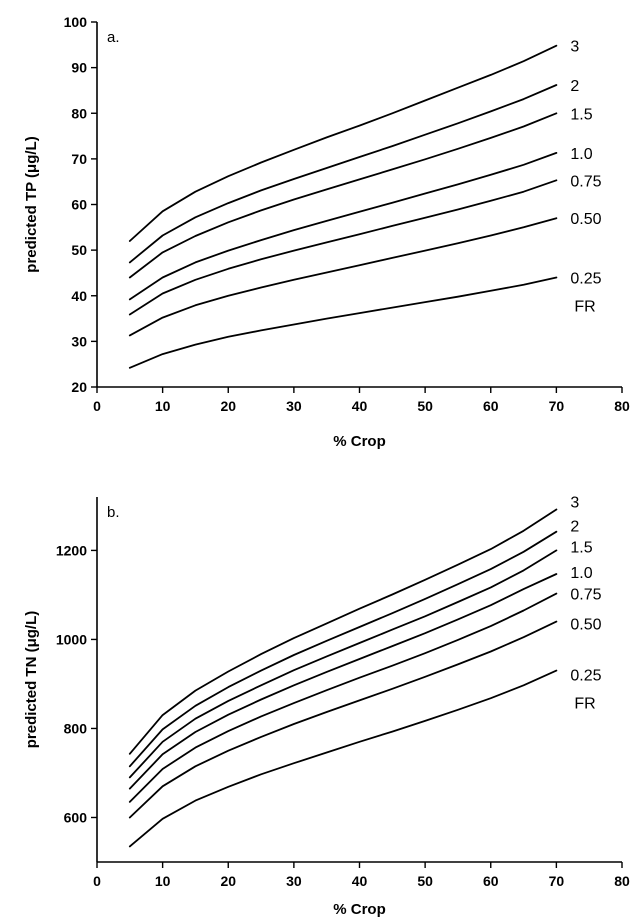  I want to click on y-tick-label: 60, so click(79, 205).